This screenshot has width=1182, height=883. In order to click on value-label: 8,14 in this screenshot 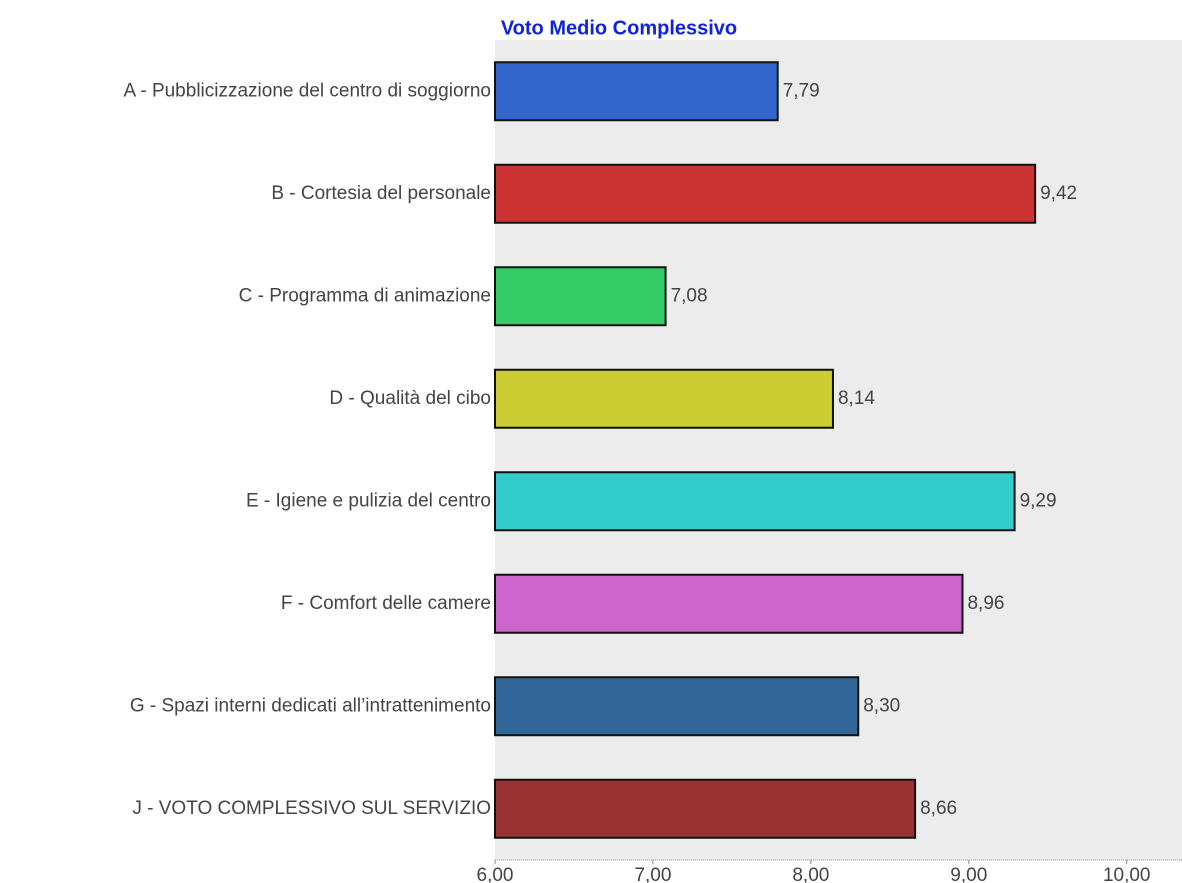, I will do `click(856, 398)`.